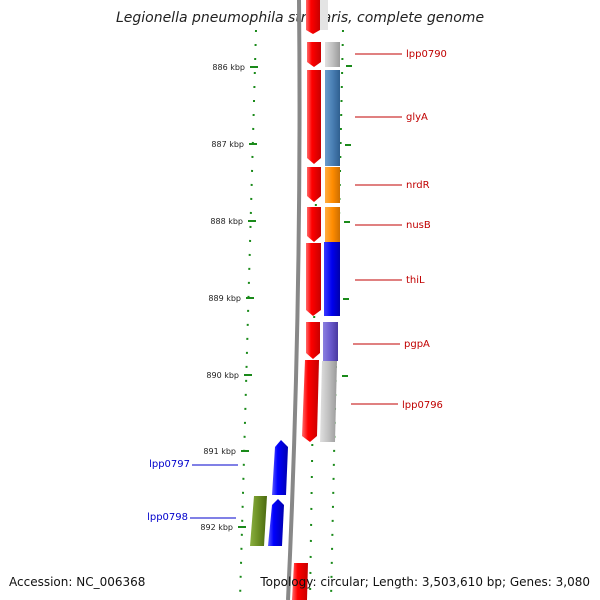 This screenshot has height=600, width=600. I want to click on cog-block-lpp0798, so click(258, 521).